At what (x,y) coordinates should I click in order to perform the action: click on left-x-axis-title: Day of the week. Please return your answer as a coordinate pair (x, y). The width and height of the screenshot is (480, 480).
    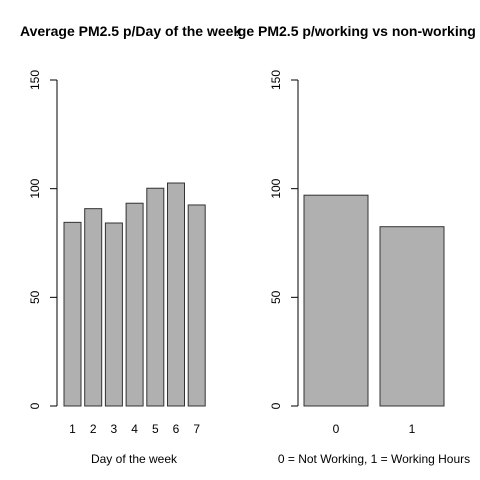
    Looking at the image, I should click on (134, 459).